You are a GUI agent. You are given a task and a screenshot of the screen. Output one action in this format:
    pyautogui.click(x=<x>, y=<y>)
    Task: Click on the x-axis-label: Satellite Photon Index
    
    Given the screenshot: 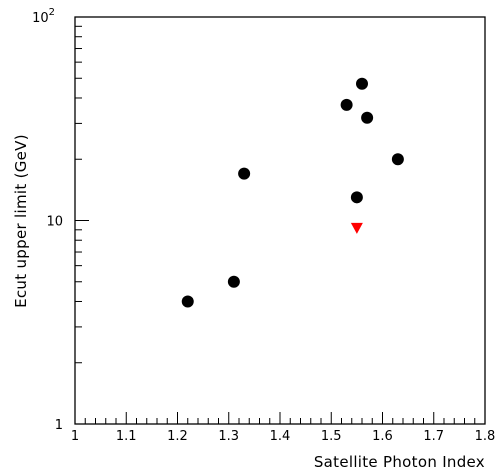 What is the action you would take?
    pyautogui.click(x=399, y=462)
    